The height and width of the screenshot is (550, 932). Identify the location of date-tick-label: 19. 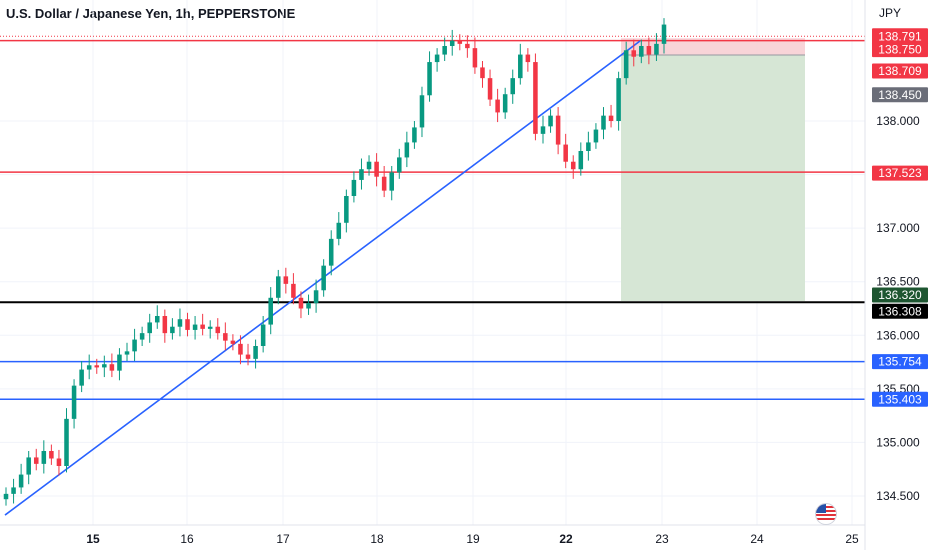
(473, 539).